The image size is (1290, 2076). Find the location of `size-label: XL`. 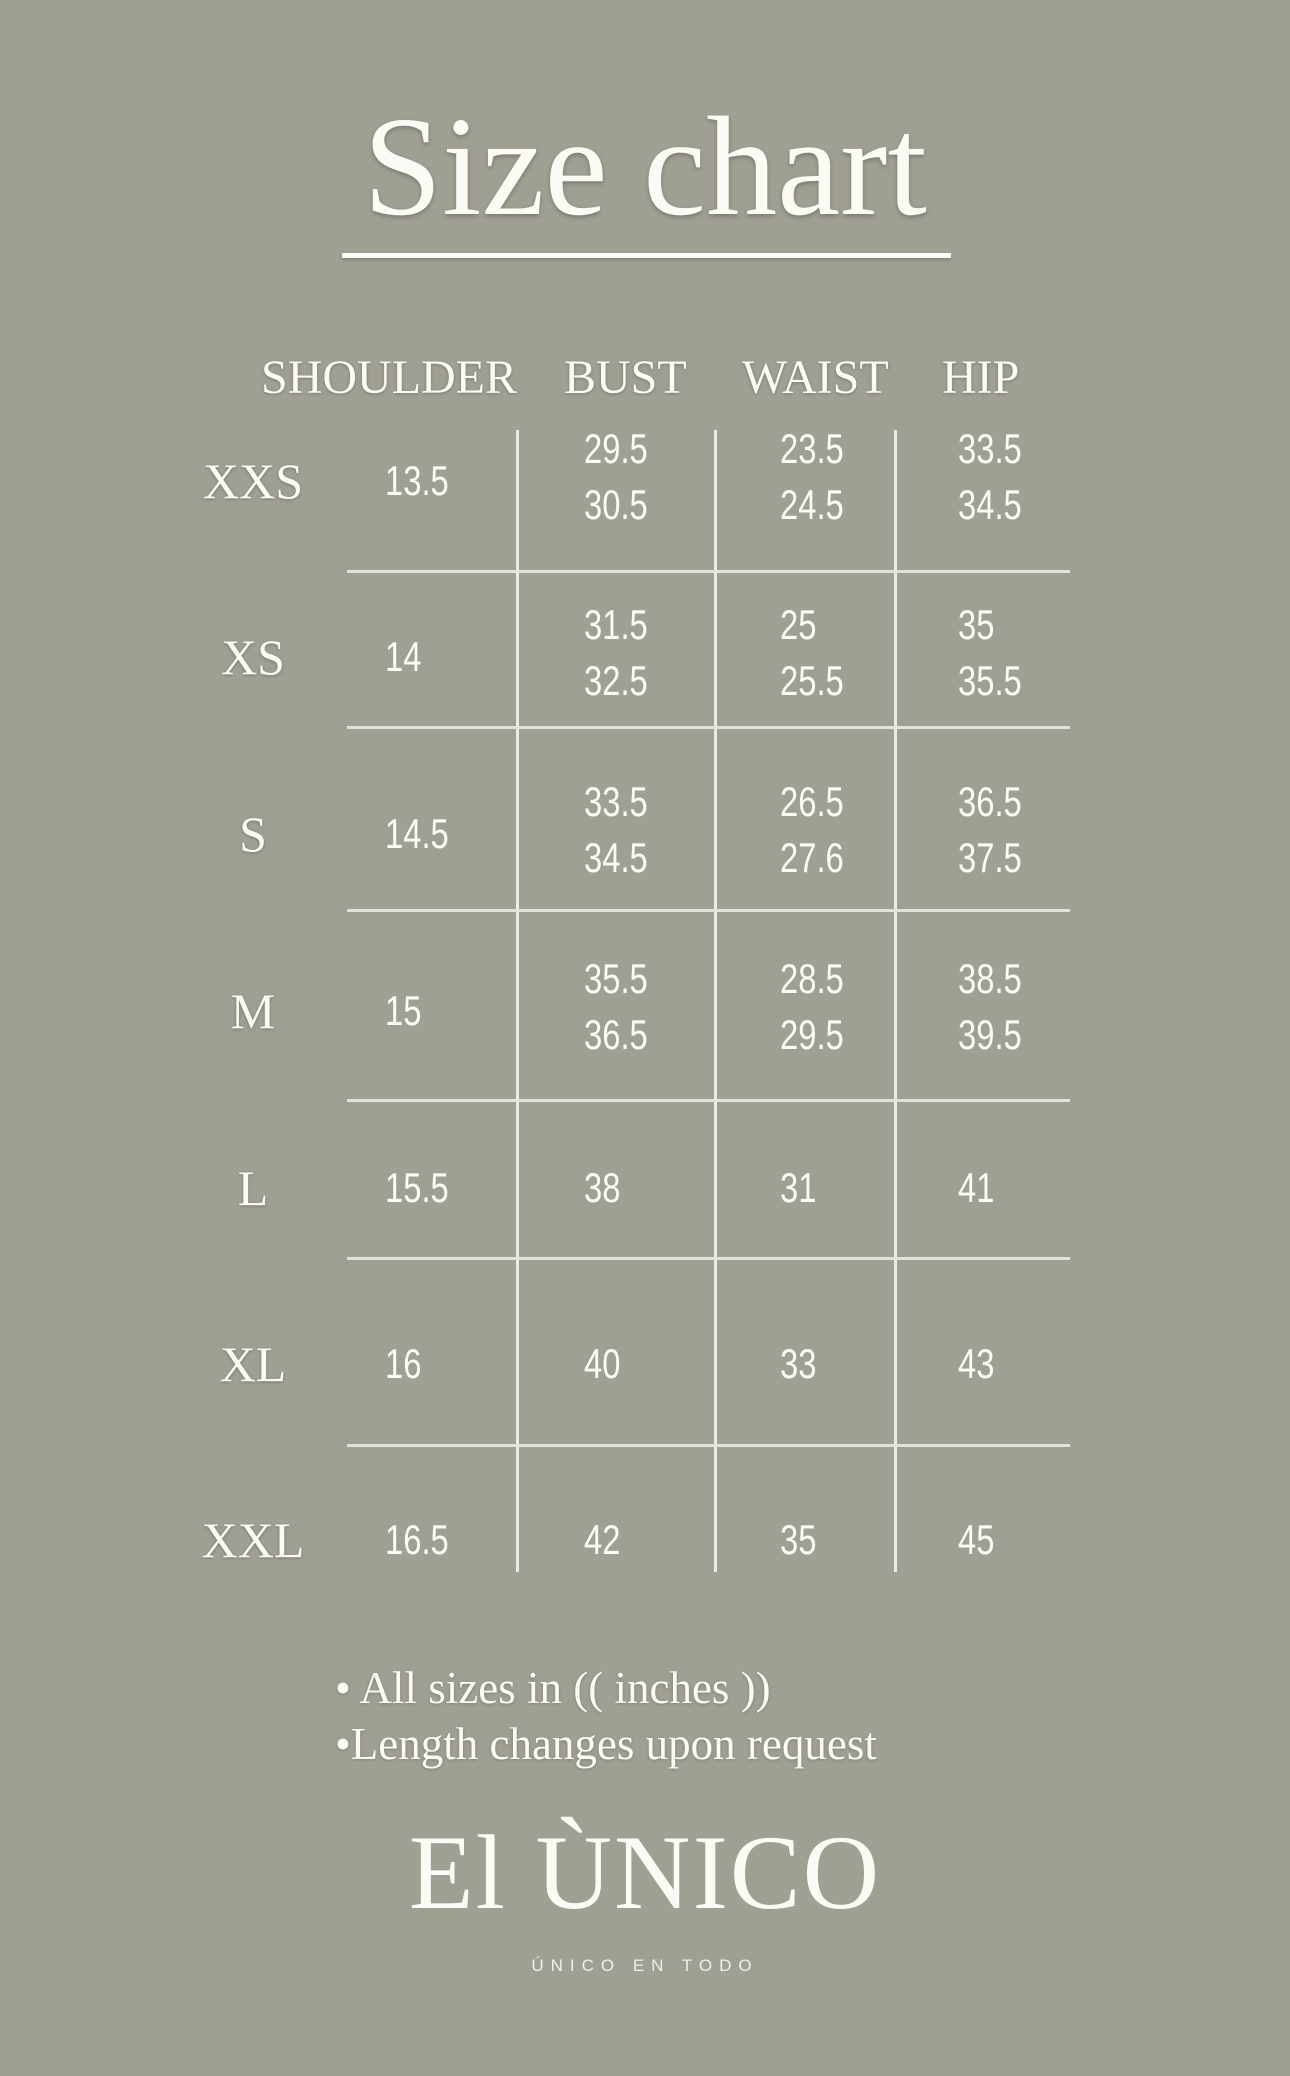

size-label: XL is located at coordinates (253, 1364).